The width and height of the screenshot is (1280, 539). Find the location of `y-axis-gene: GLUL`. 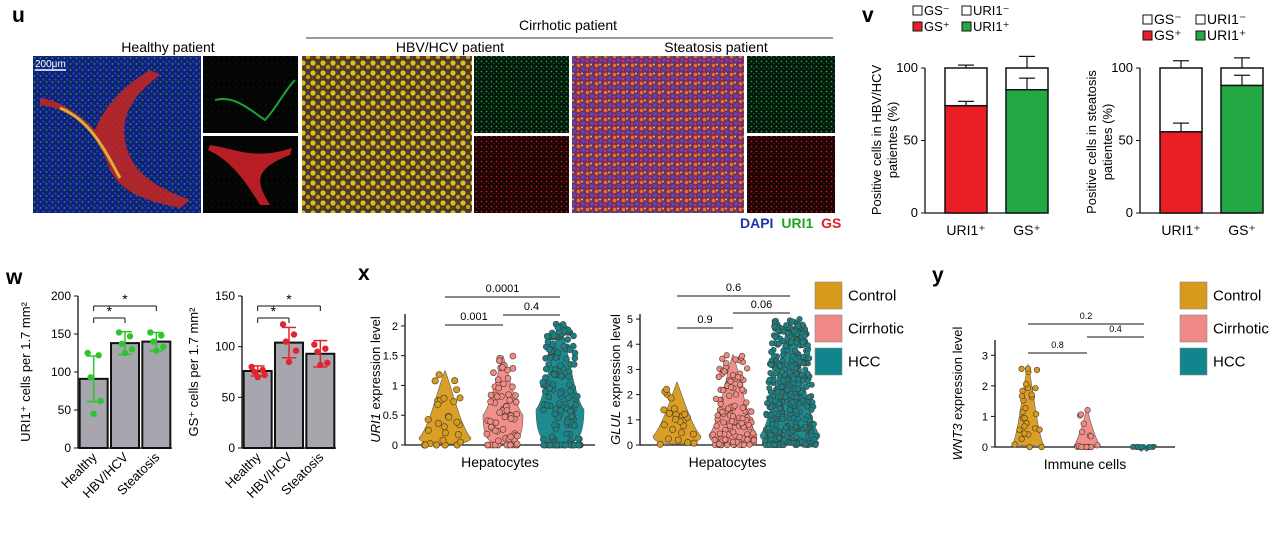

y-axis-gene: GLUL is located at coordinates (615, 428).